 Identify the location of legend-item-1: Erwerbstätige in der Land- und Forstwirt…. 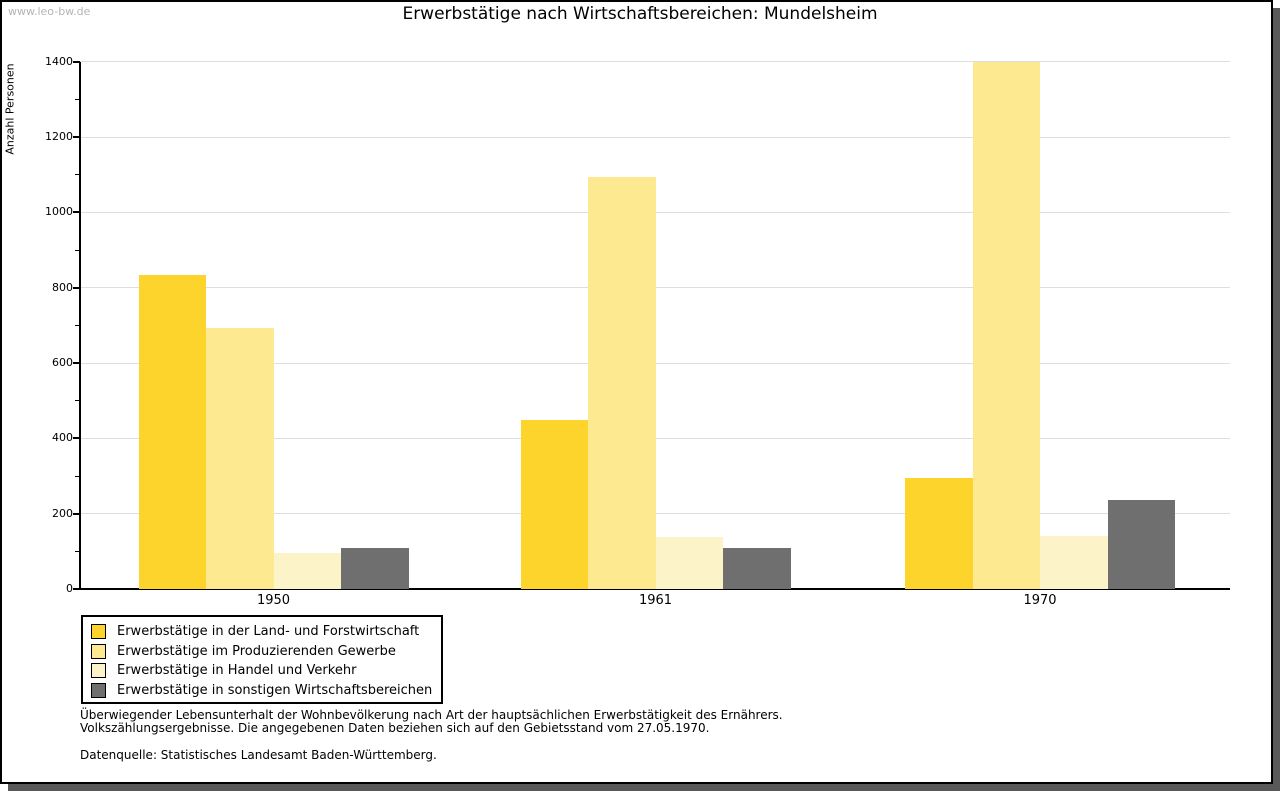
(262, 632).